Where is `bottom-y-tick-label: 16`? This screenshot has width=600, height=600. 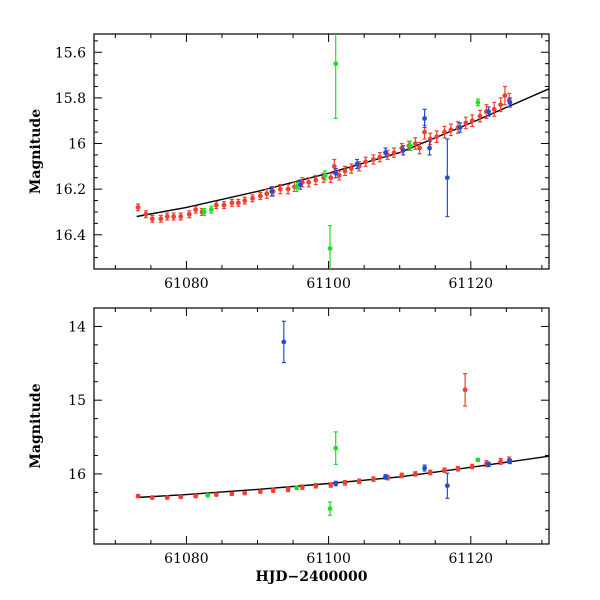
bottom-y-tick-label: 16 is located at coordinates (77, 475).